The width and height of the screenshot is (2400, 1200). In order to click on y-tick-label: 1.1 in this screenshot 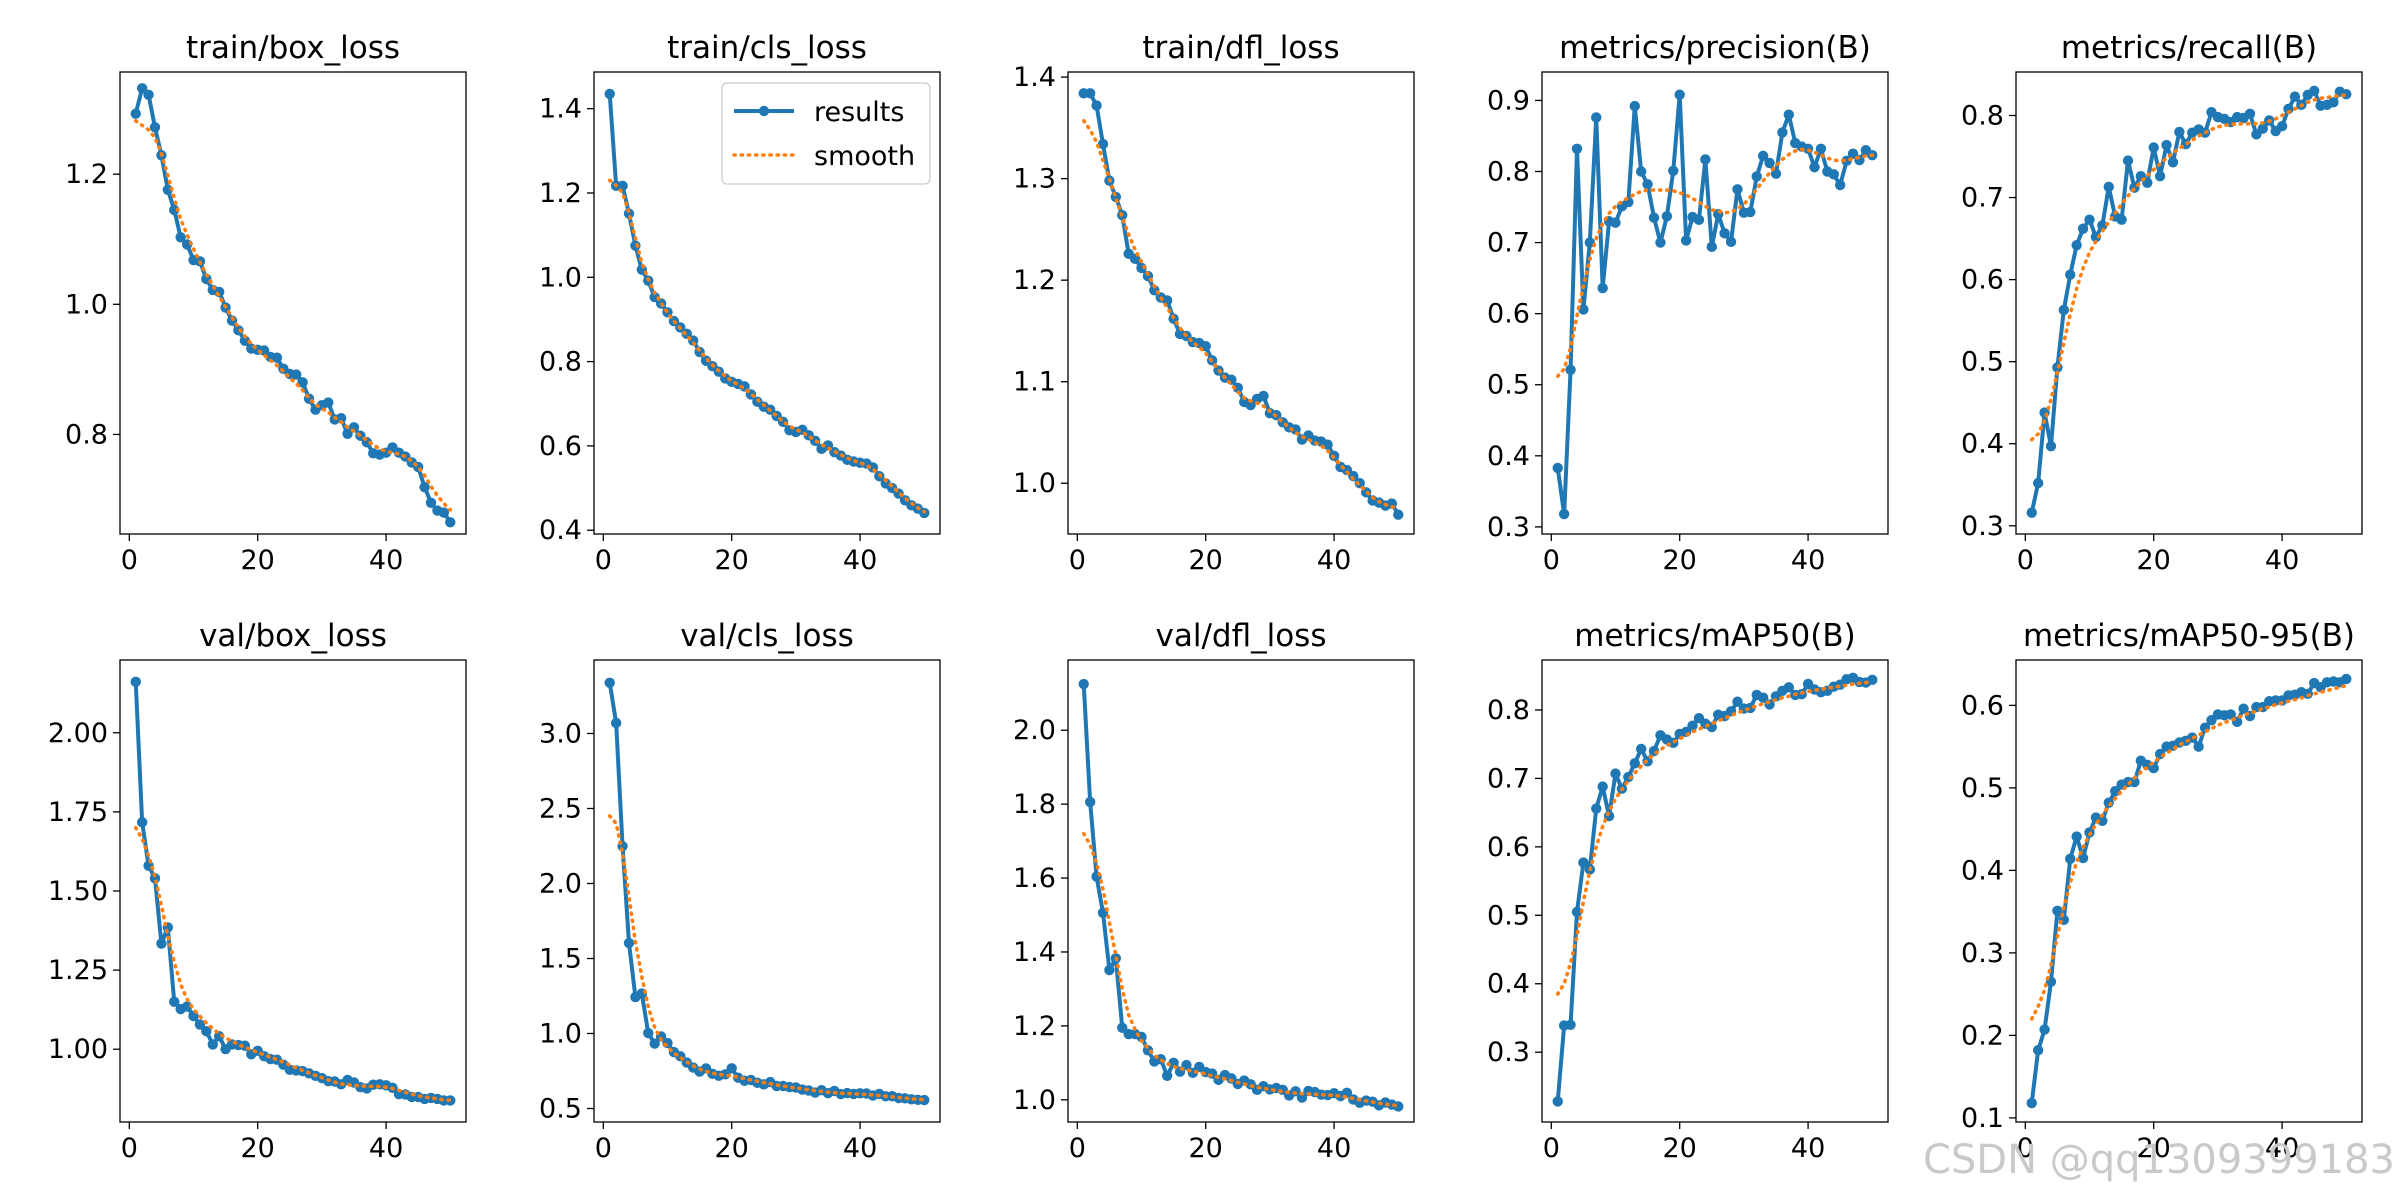, I will do `click(1034, 382)`.